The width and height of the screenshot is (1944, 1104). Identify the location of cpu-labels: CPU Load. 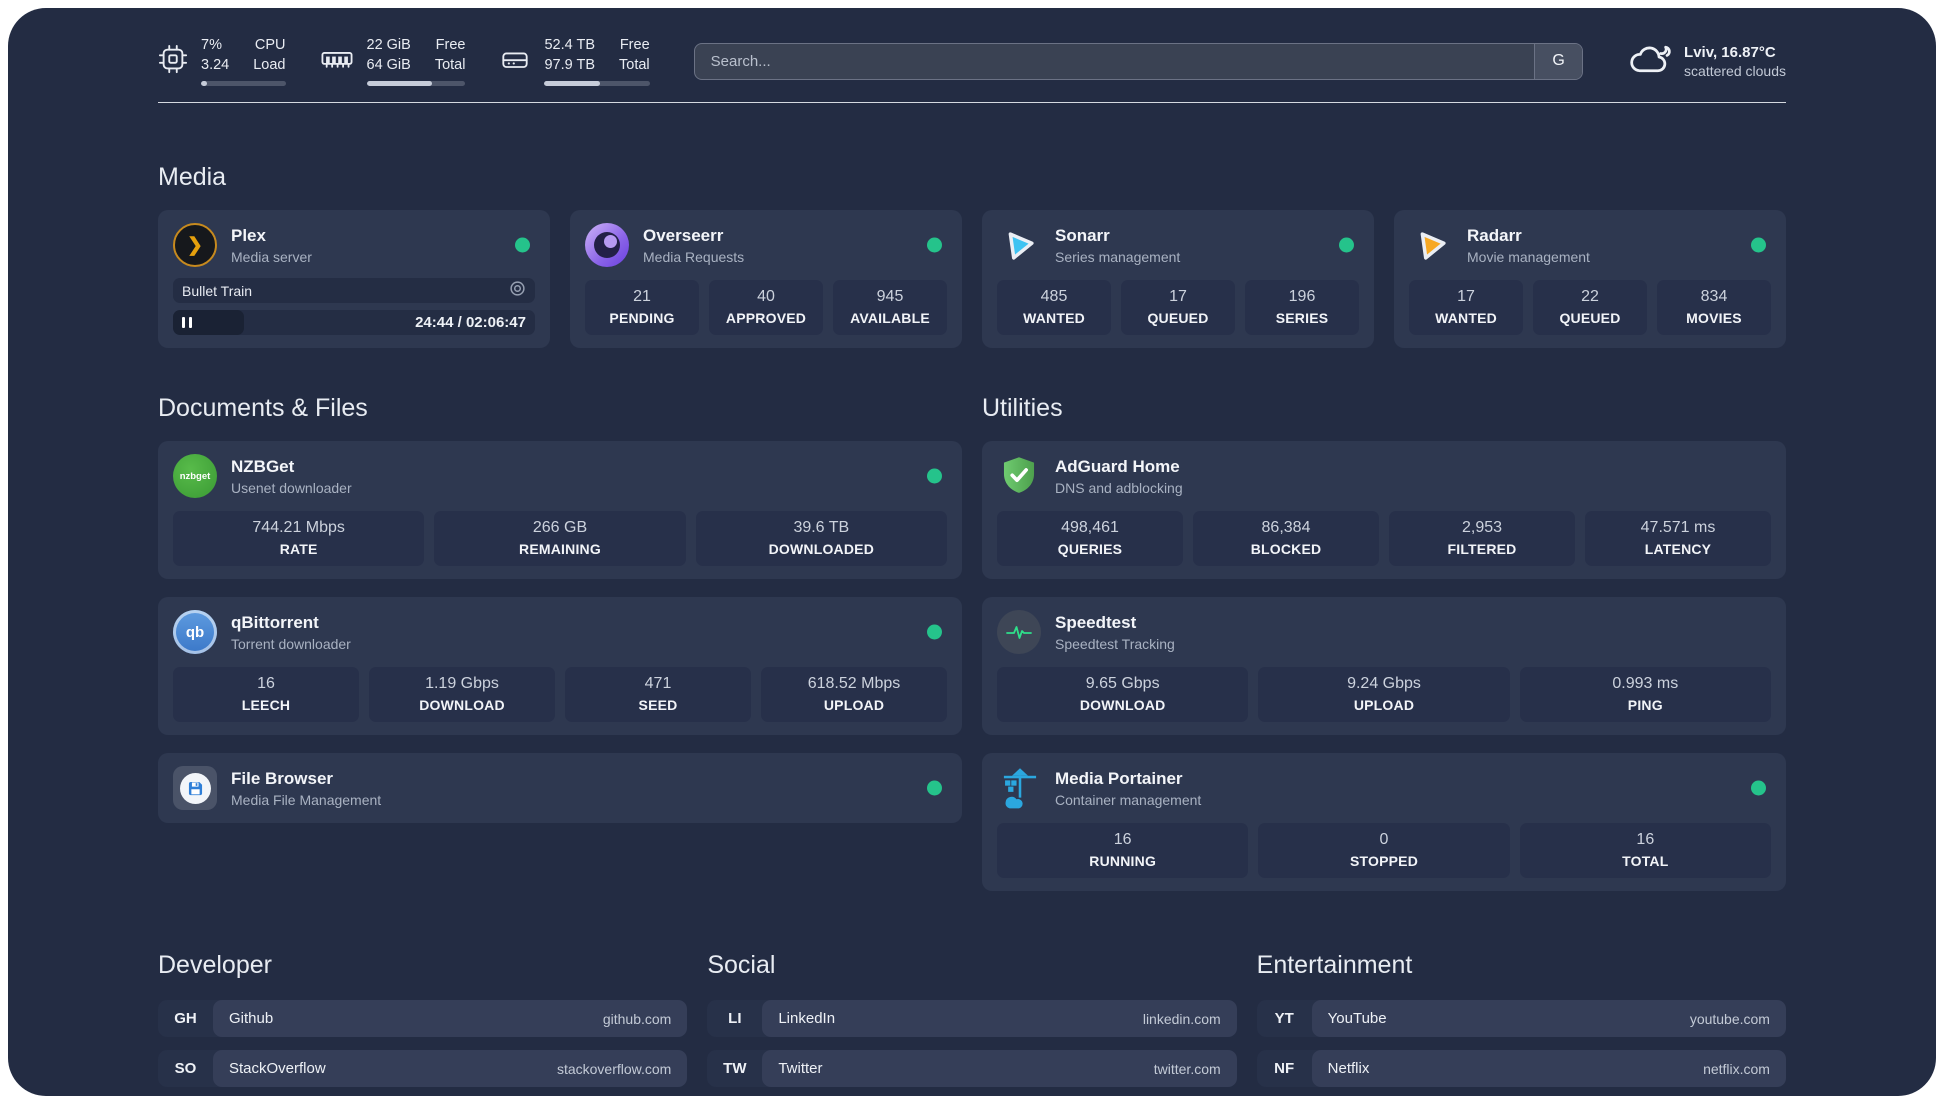
(269, 55).